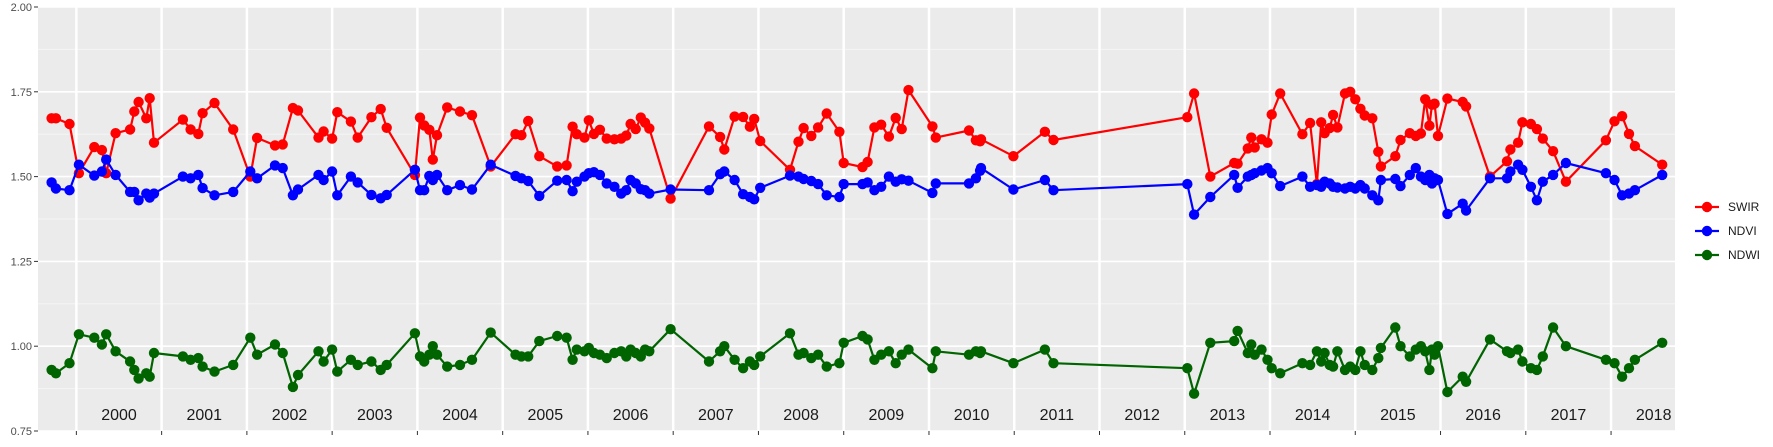  Describe the element at coordinates (1483, 415) in the screenshot. I see `year-label: 2016` at that location.